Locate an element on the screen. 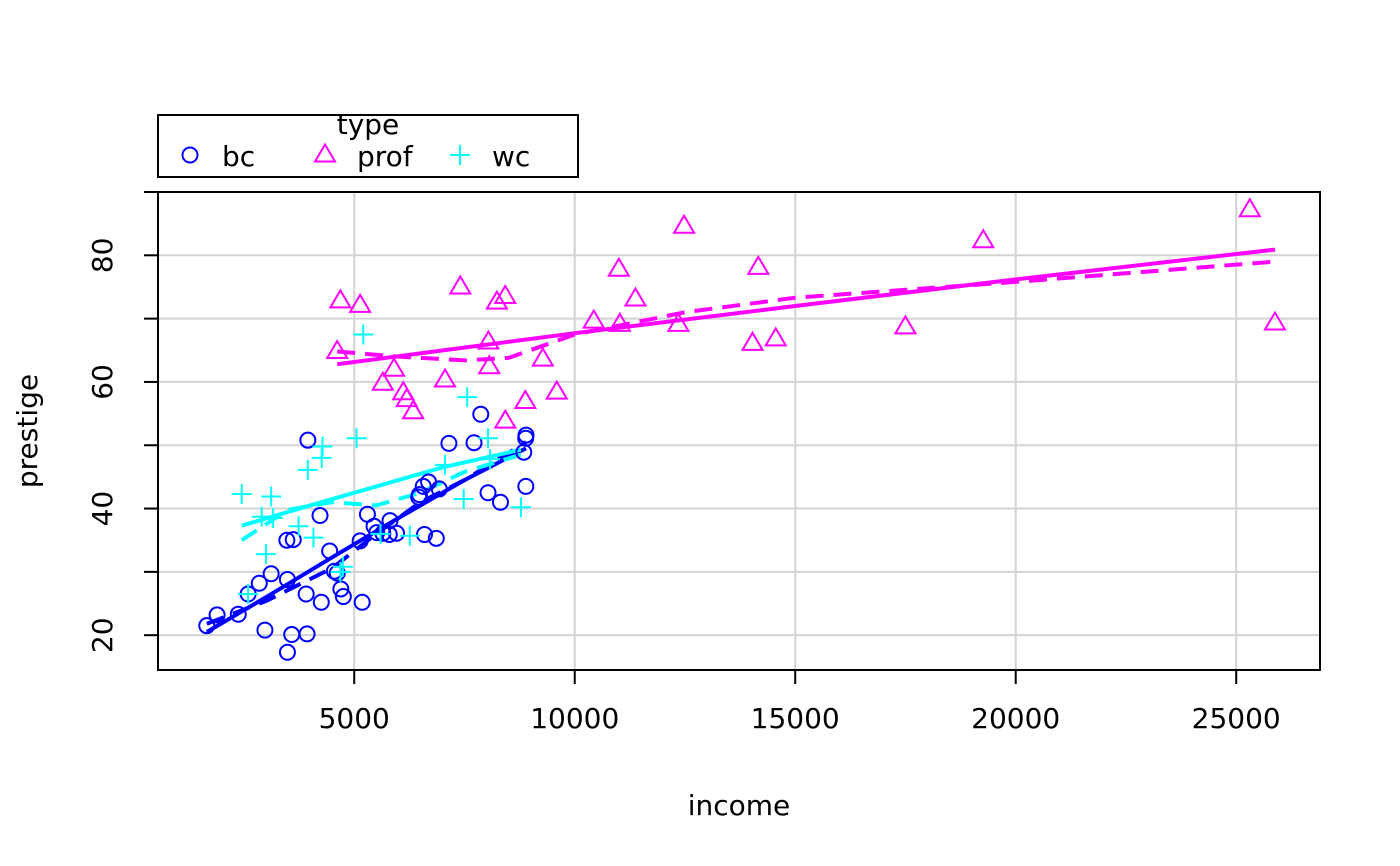  y-tick-label: 20 is located at coordinates (102, 635).